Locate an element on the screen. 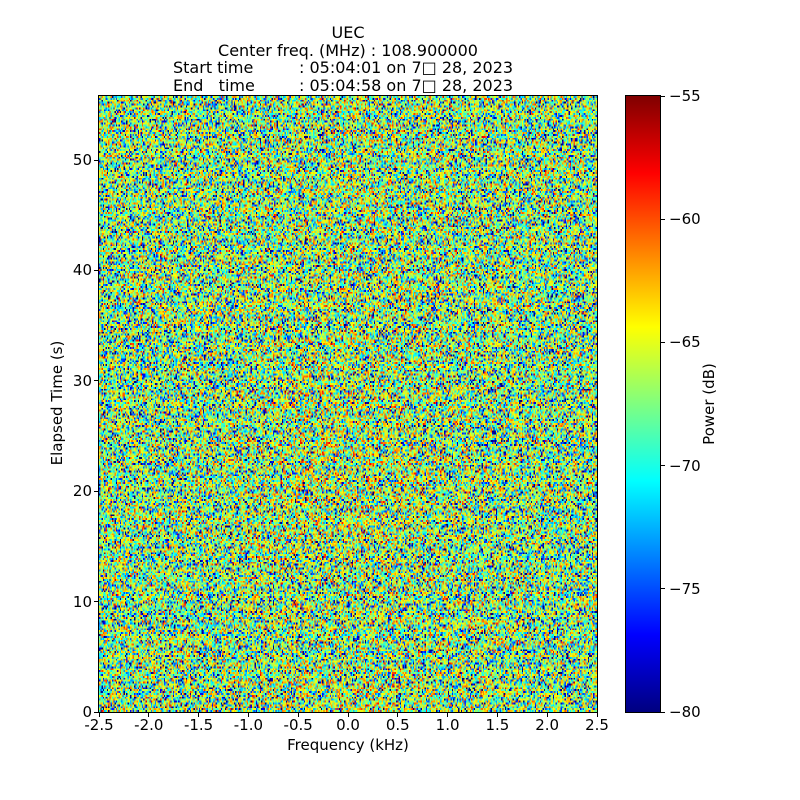 This screenshot has width=800, height=800. colorbar-tick-label: −70 is located at coordinates (685, 465).